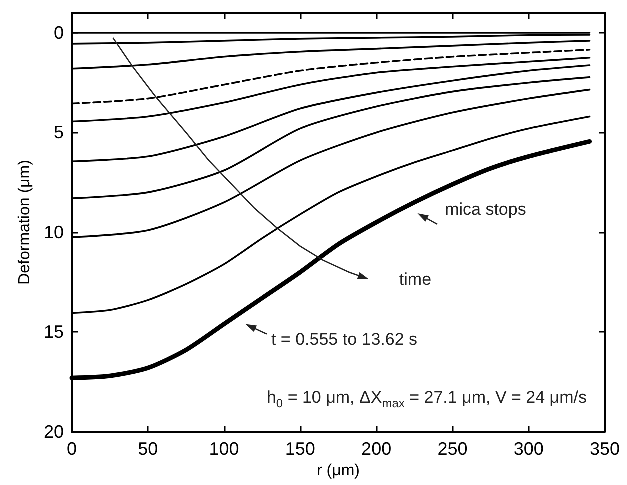  Describe the element at coordinates (426, 399) in the screenshot. I see `annotation: h$_{0}$ = 10 μm, ΔX$_{max}$ = 27.1 μm, V = 24 μm/s` at that location.